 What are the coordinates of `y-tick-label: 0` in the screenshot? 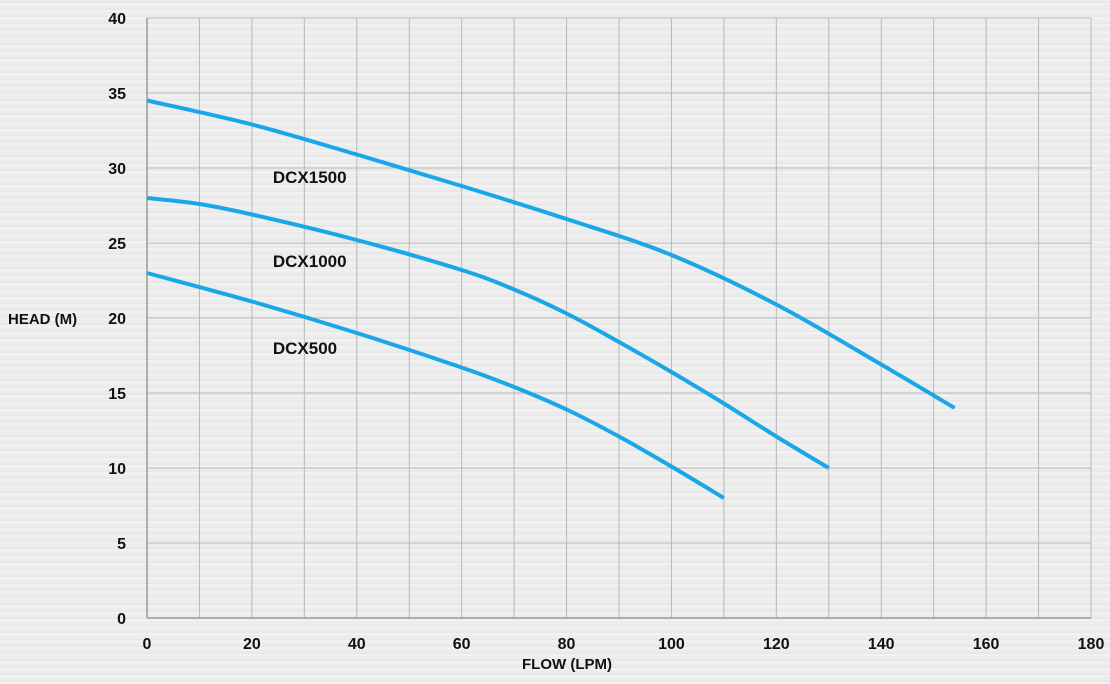 It's located at (121, 619).